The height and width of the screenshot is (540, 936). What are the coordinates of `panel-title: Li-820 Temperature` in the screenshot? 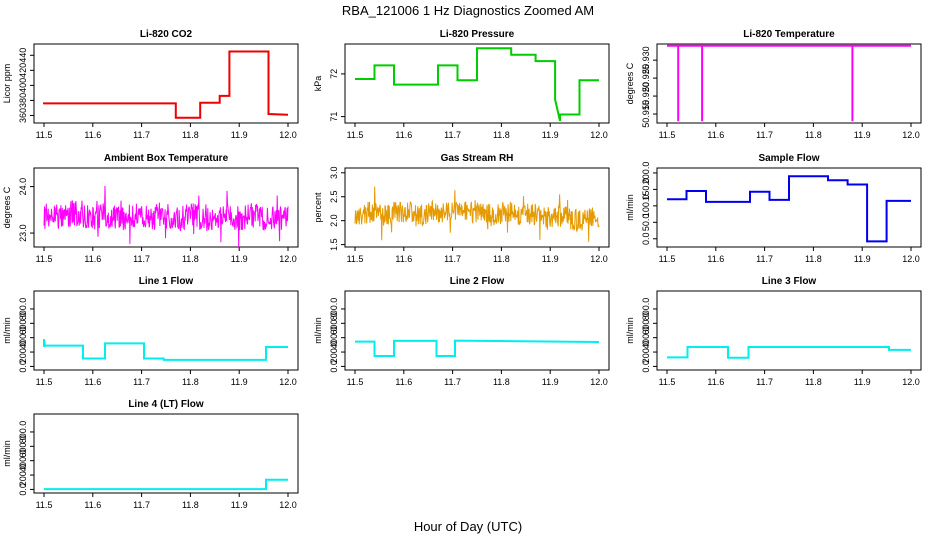 It's located at (789, 34).